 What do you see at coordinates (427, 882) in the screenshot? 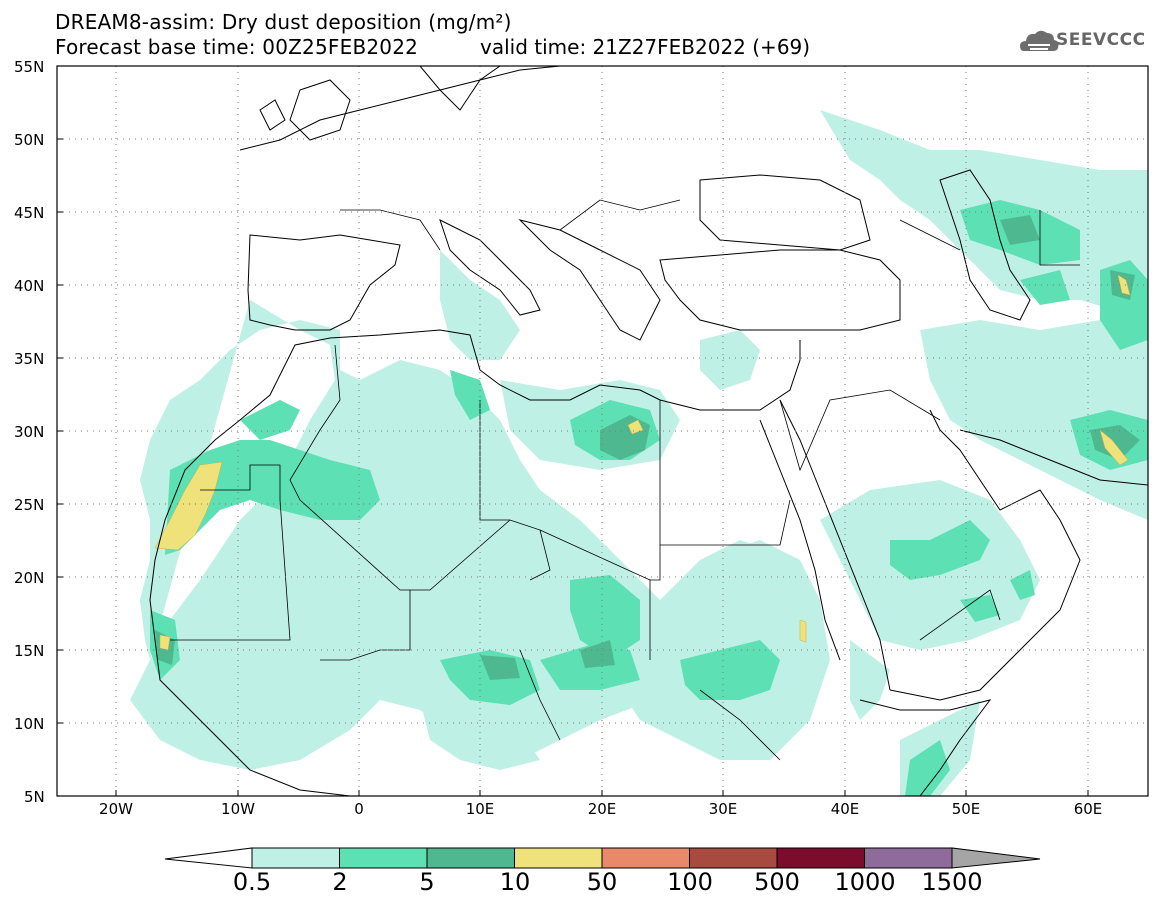
I see `colorbar-label: 5` at bounding box center [427, 882].